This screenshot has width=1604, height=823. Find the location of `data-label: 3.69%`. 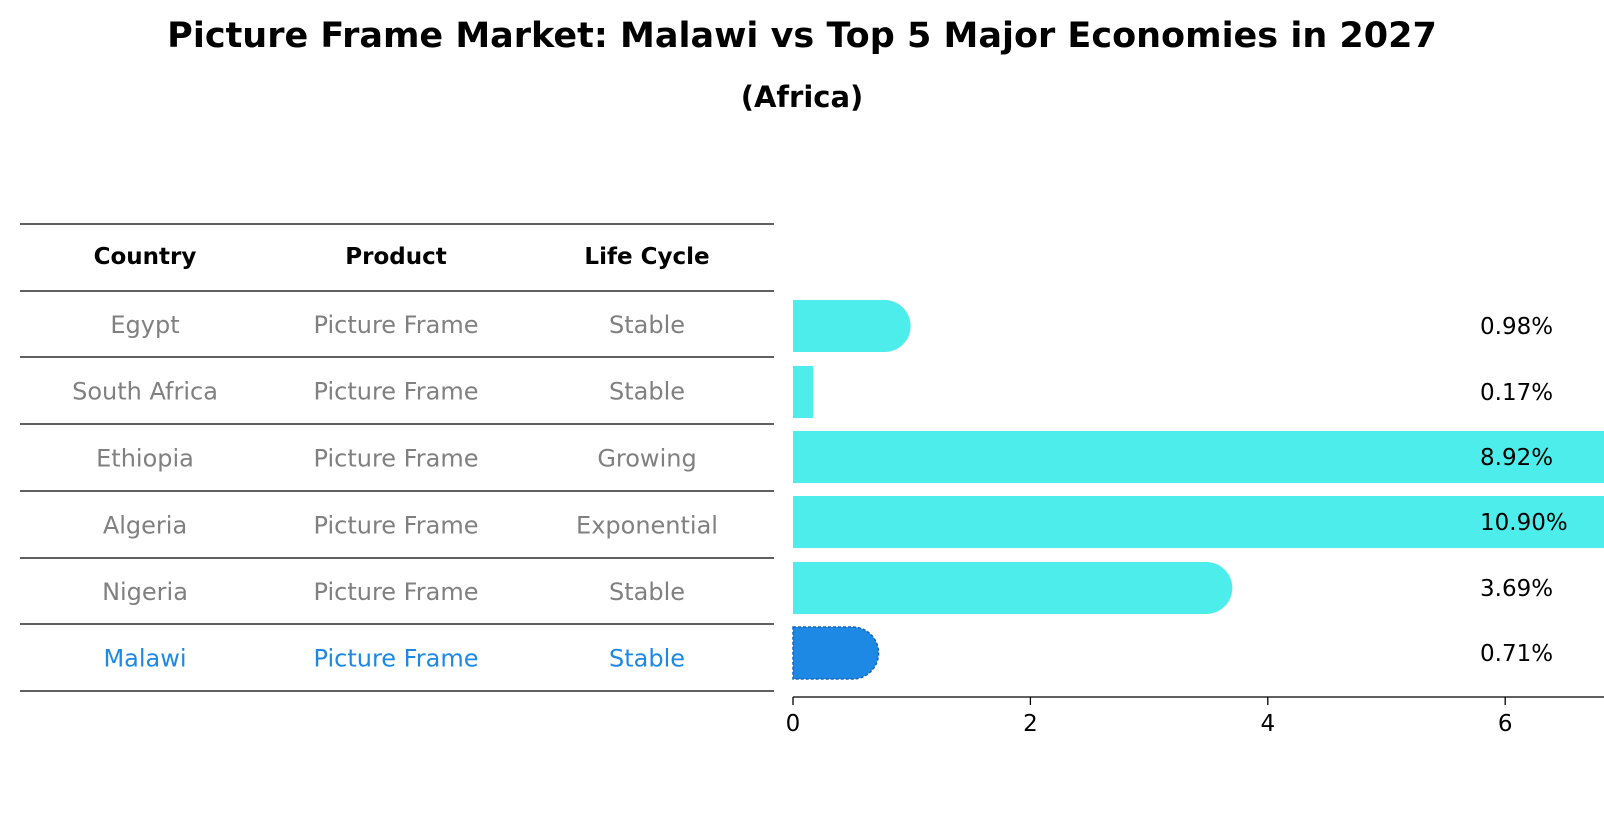

data-label: 3.69% is located at coordinates (1516, 589).